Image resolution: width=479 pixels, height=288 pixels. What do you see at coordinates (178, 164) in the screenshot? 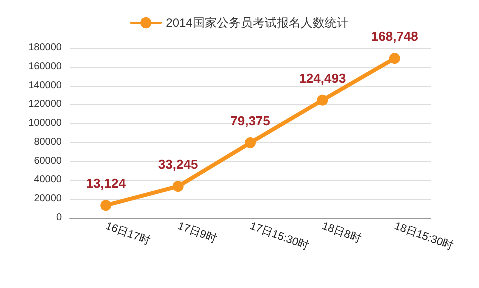
I see `data-label: 33,245` at bounding box center [178, 164].